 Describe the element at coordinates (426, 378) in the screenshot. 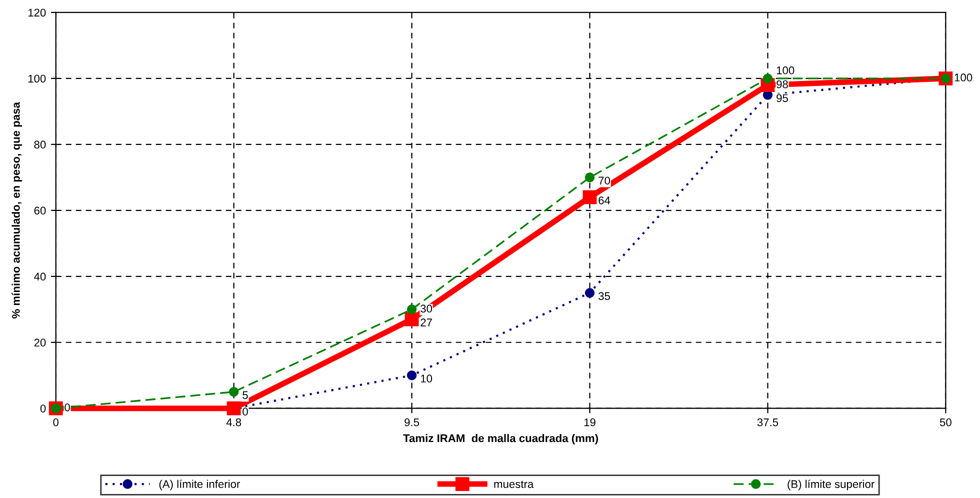

I see `data-label: 10` at that location.